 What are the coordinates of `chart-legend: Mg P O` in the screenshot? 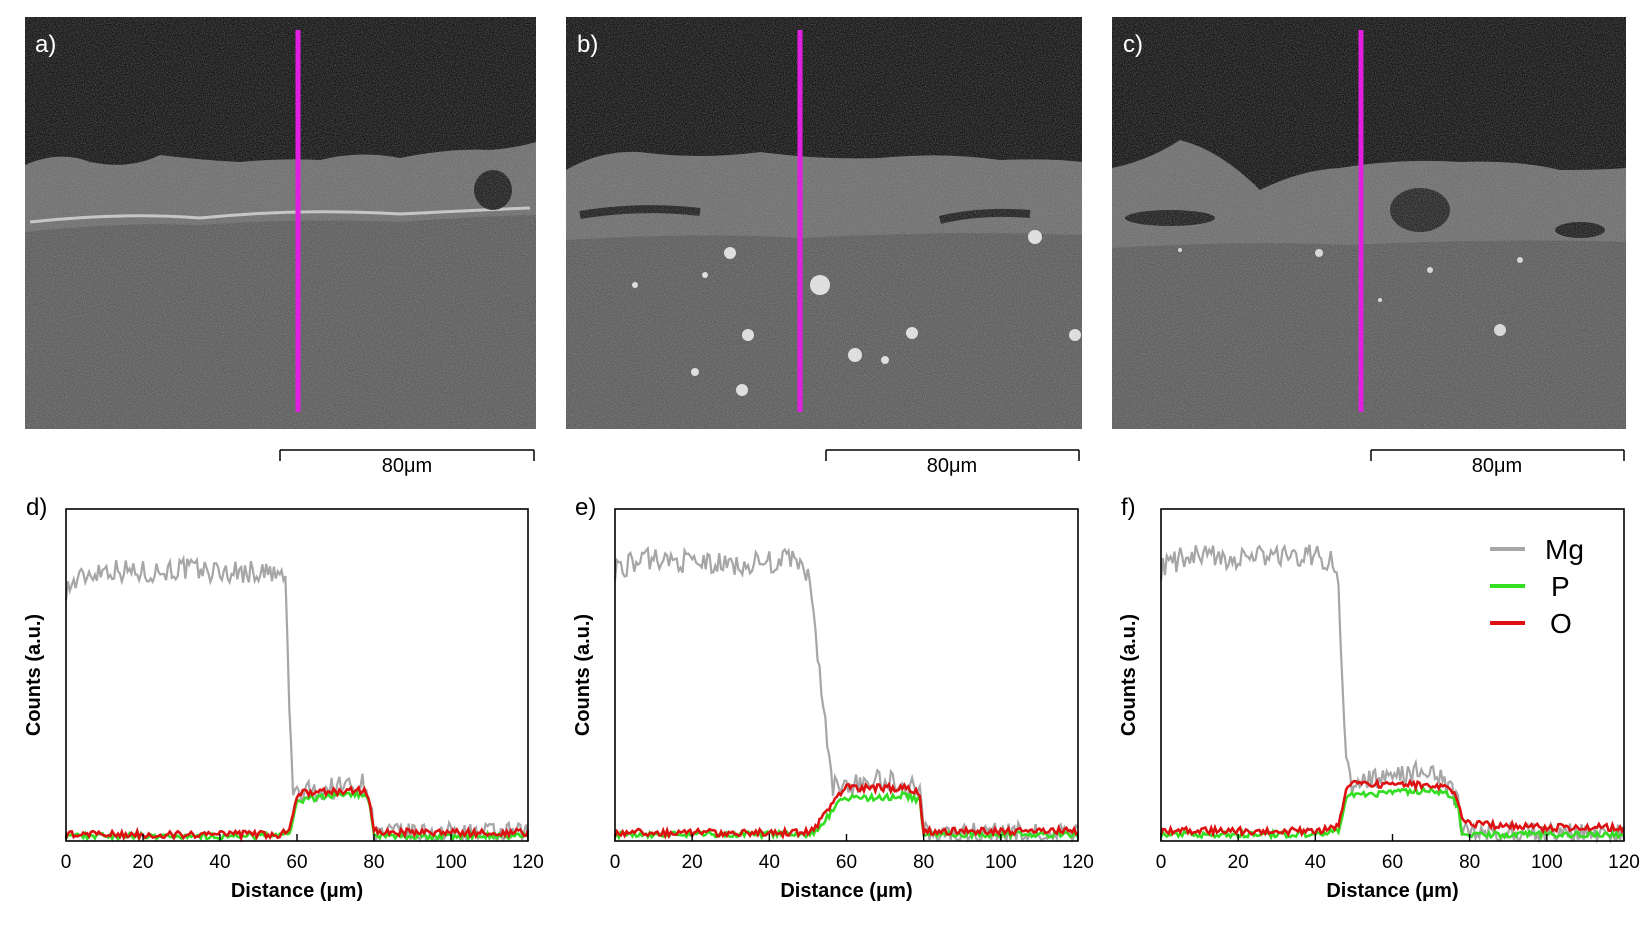 It's located at (1537, 586).